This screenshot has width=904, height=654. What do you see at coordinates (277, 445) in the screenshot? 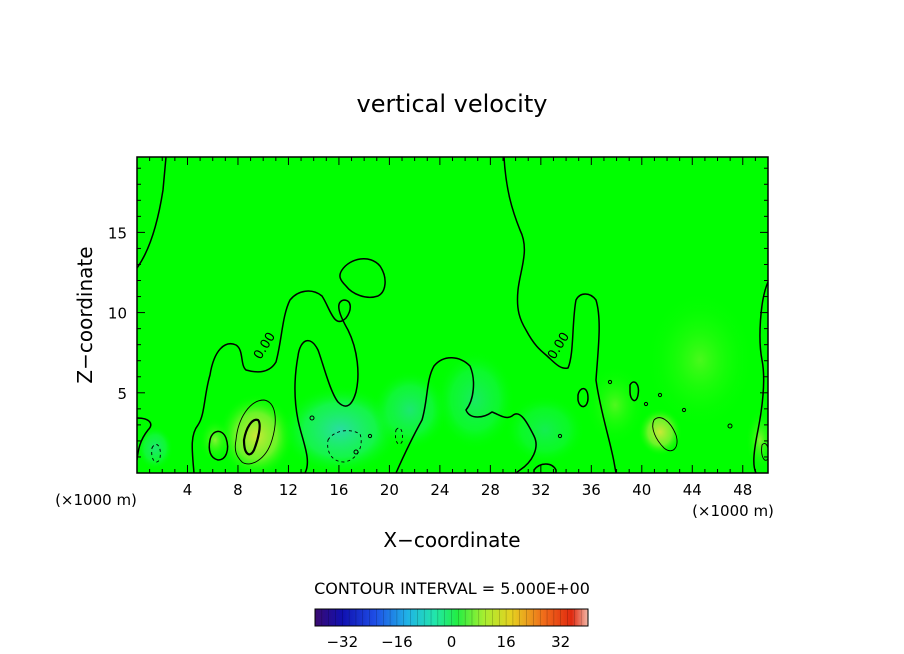
I see `negative-contours` at bounding box center [277, 445].